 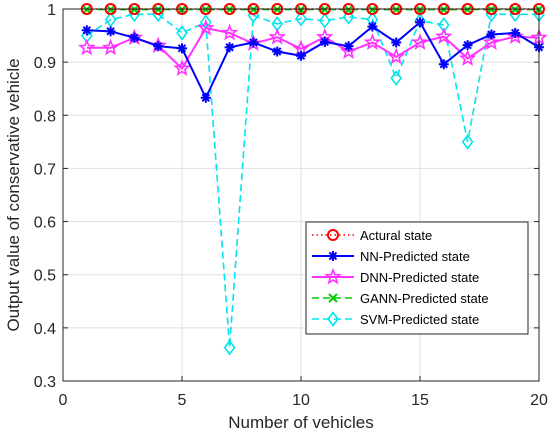 I want to click on x-tick-label: 0, so click(x=63, y=400).